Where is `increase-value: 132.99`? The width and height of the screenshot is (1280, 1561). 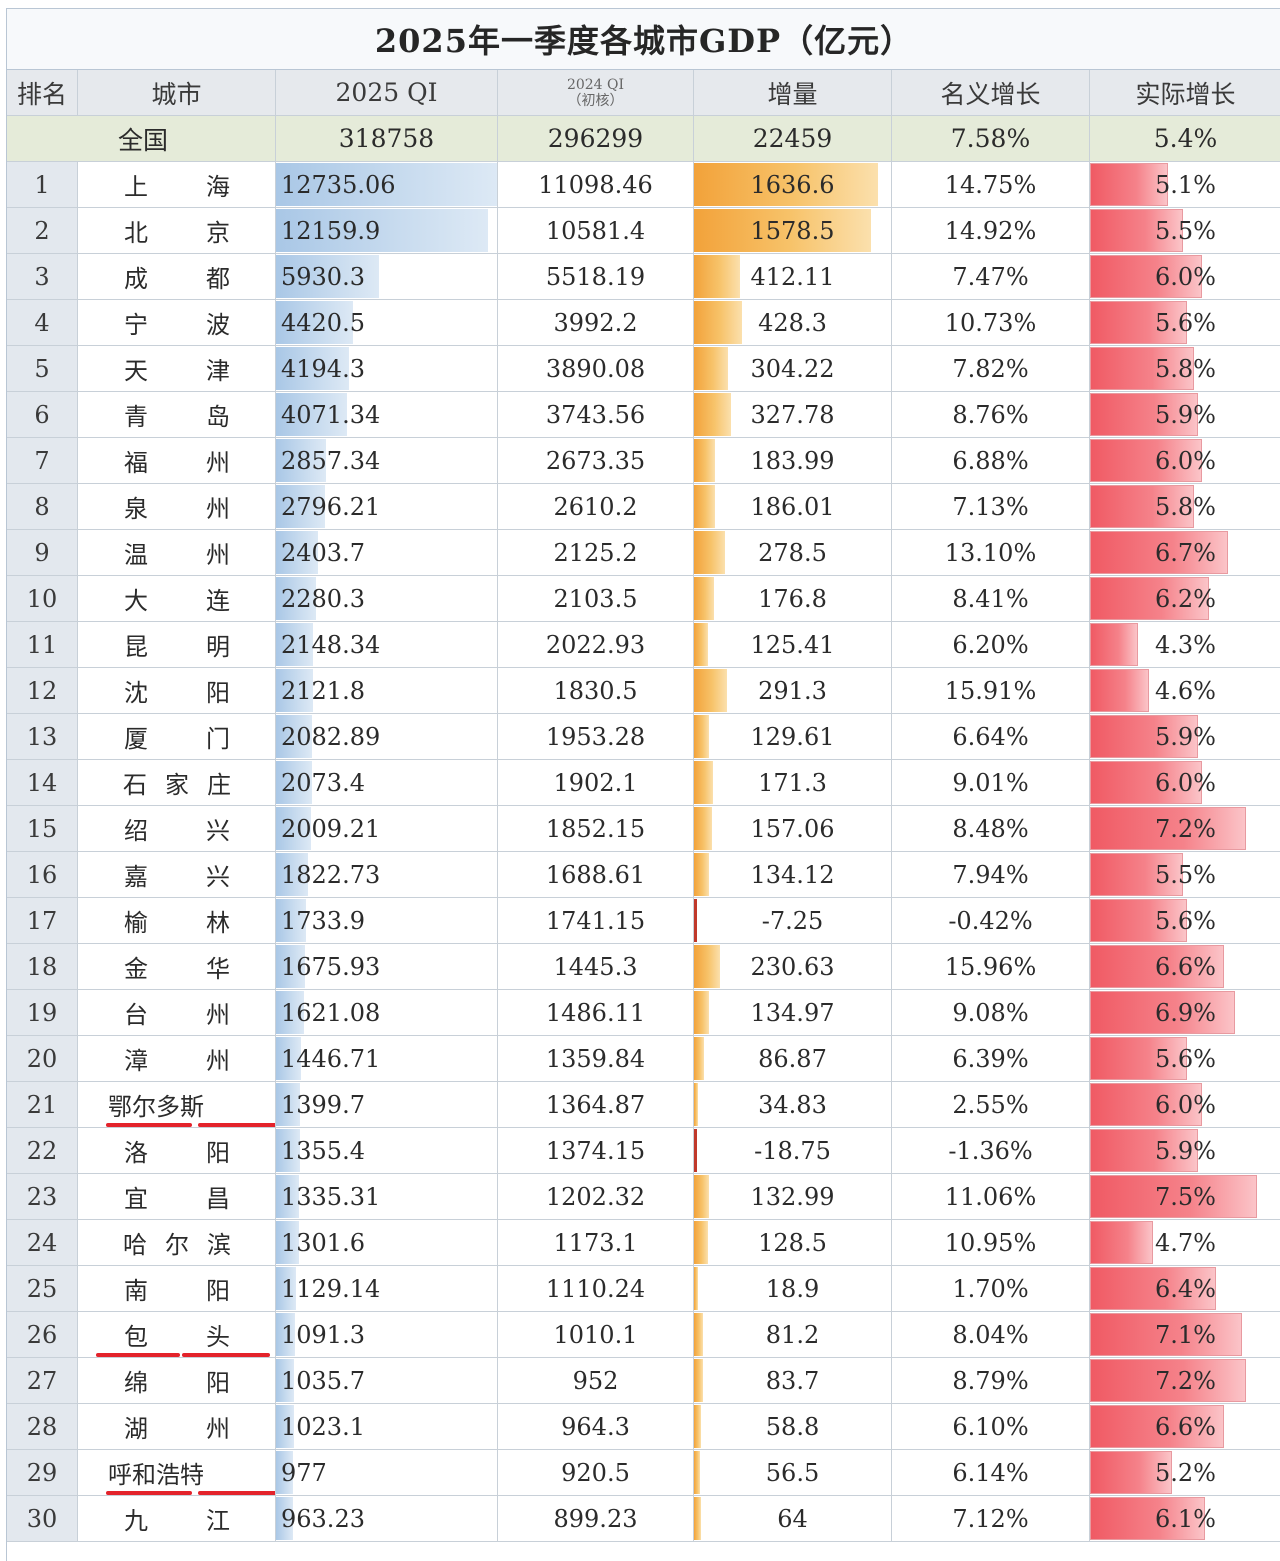
increase-value: 132.99 is located at coordinates (792, 1196).